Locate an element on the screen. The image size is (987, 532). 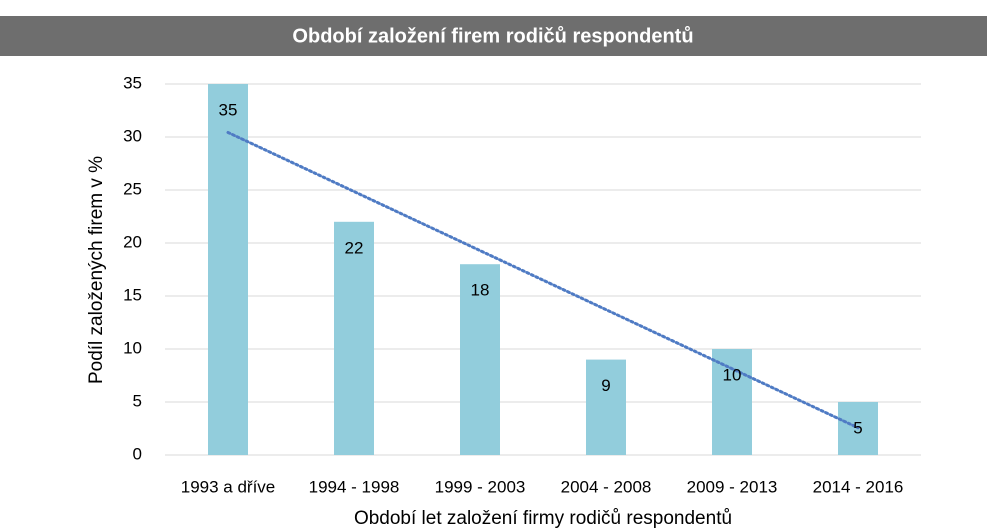
chart-title: Období založení firem rodičů respondentů is located at coordinates (492, 36).